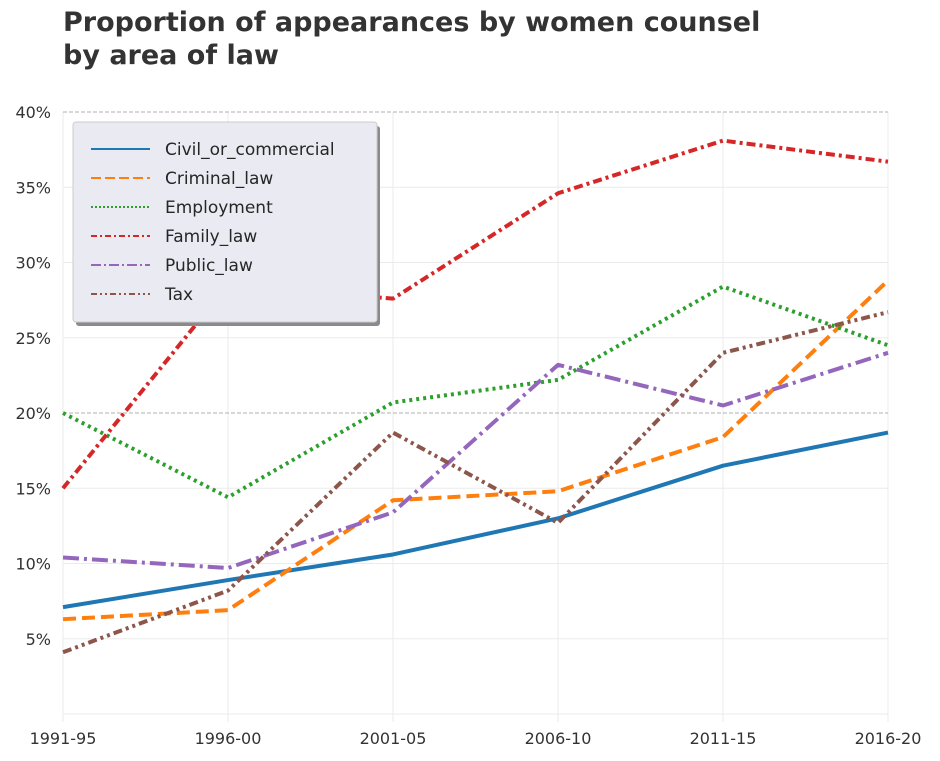 The width and height of the screenshot is (940, 761). I want to click on legend-label: Public_law, so click(209, 266).